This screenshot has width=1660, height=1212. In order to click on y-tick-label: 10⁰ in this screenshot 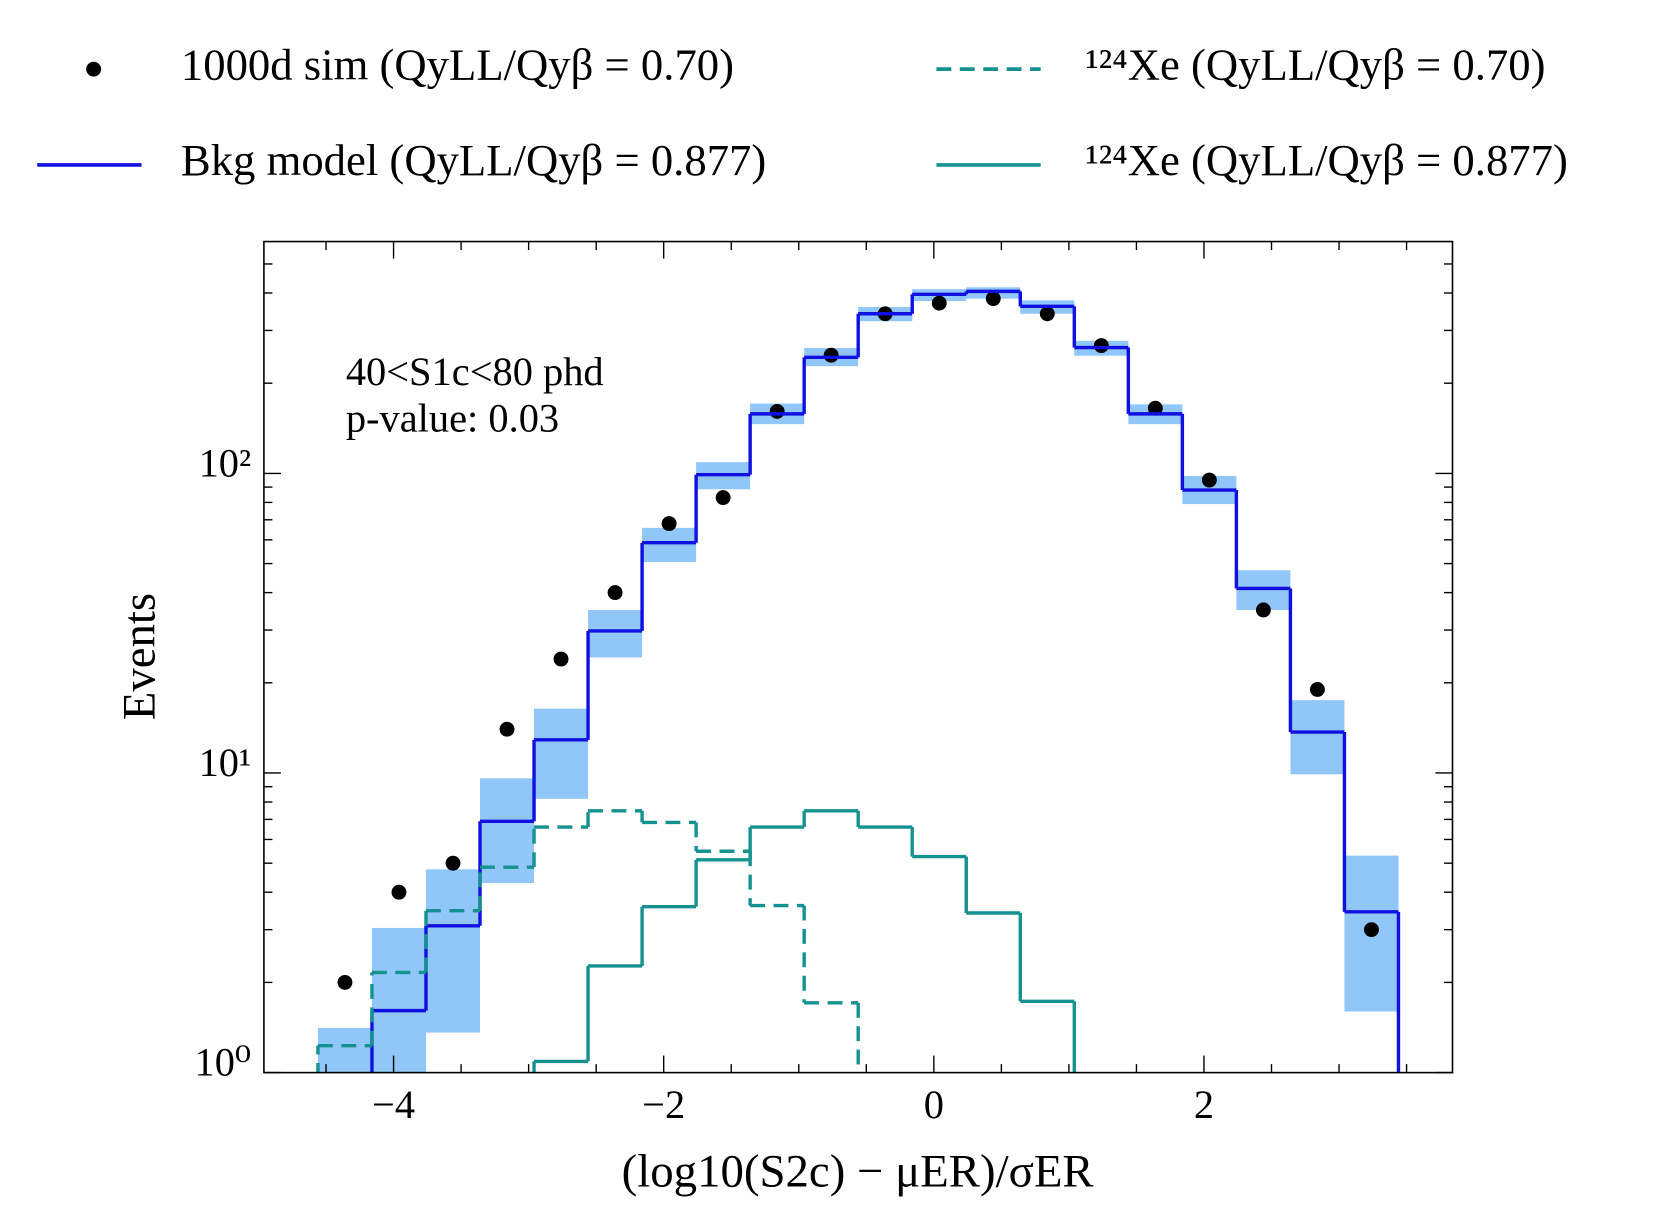, I will do `click(222, 1062)`.